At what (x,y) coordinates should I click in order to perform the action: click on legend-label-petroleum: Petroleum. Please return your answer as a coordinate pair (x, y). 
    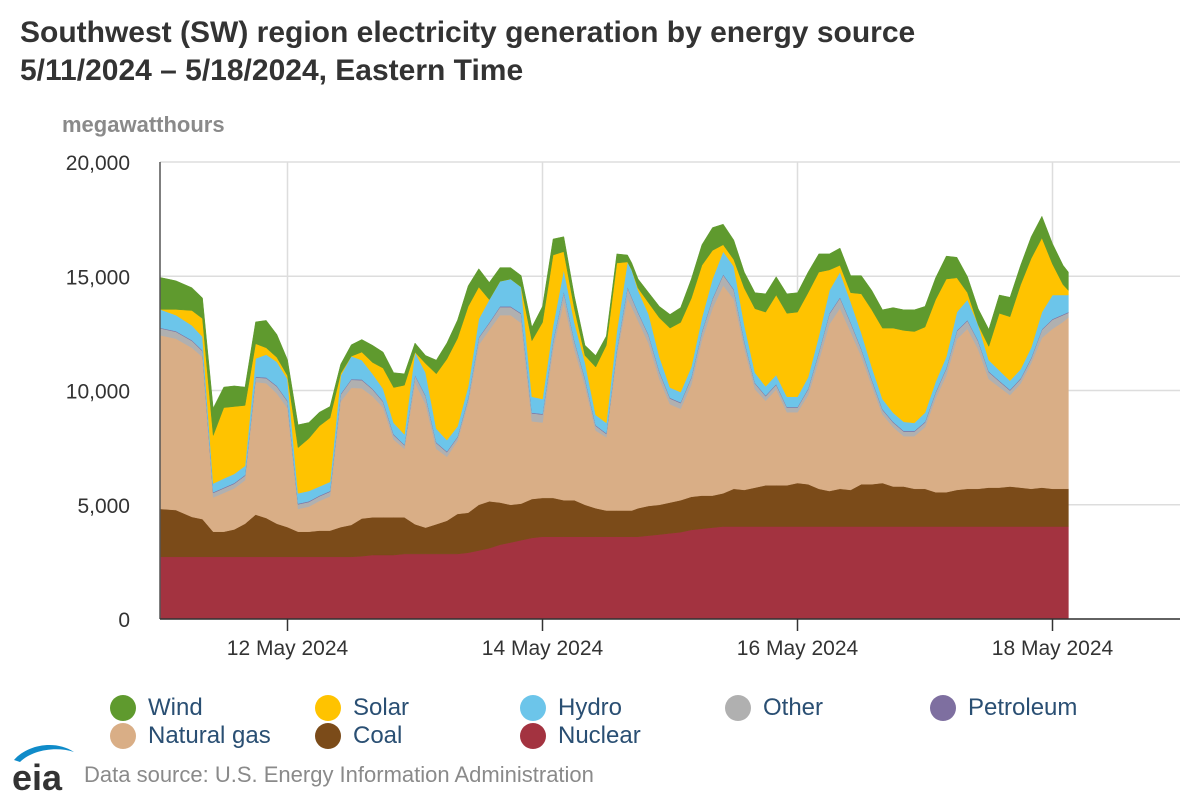
    Looking at the image, I should click on (1023, 707).